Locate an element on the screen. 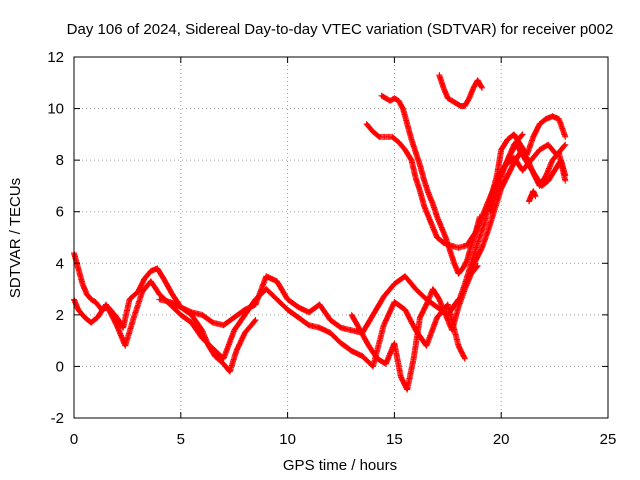 The image size is (640, 480). series-2-markers is located at coordinates (269, 324).